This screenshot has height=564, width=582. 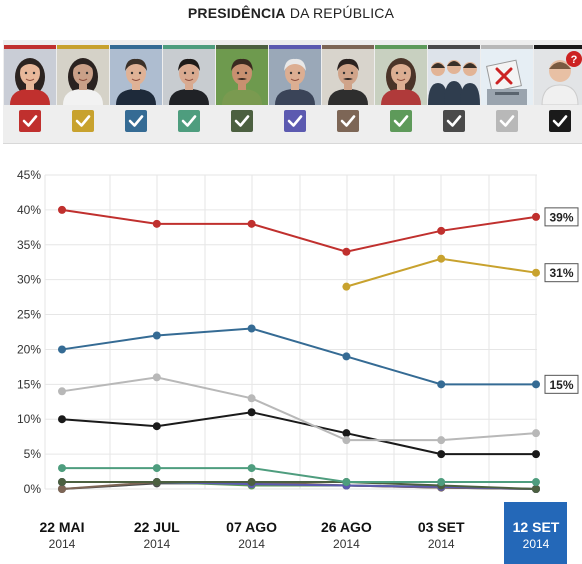 I want to click on ballot-box-icon, so click(x=507, y=77).